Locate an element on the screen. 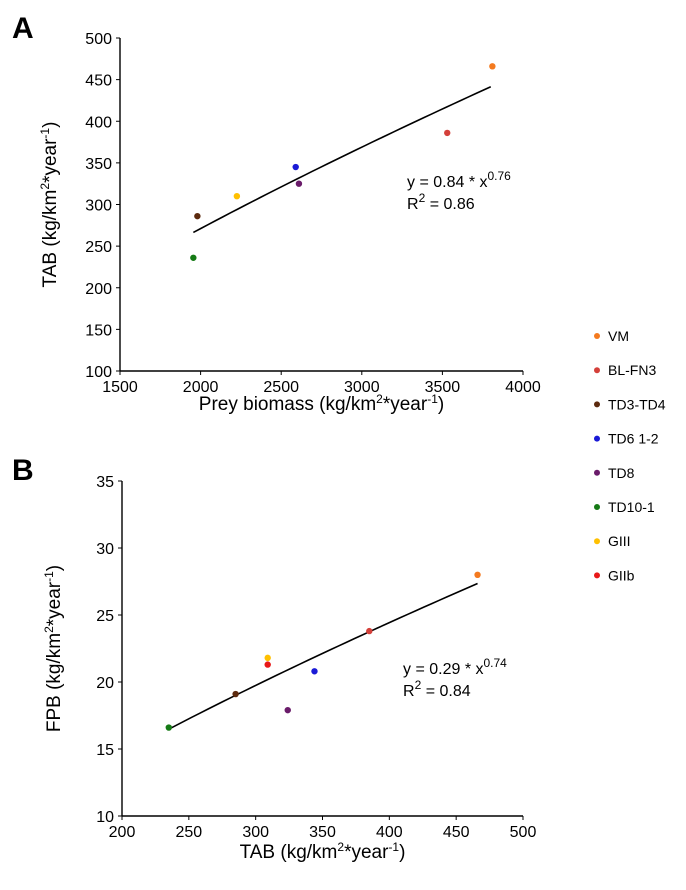 This screenshot has width=686, height=890. equation-text: y = 0.84 * x0.76 is located at coordinates (459, 180).